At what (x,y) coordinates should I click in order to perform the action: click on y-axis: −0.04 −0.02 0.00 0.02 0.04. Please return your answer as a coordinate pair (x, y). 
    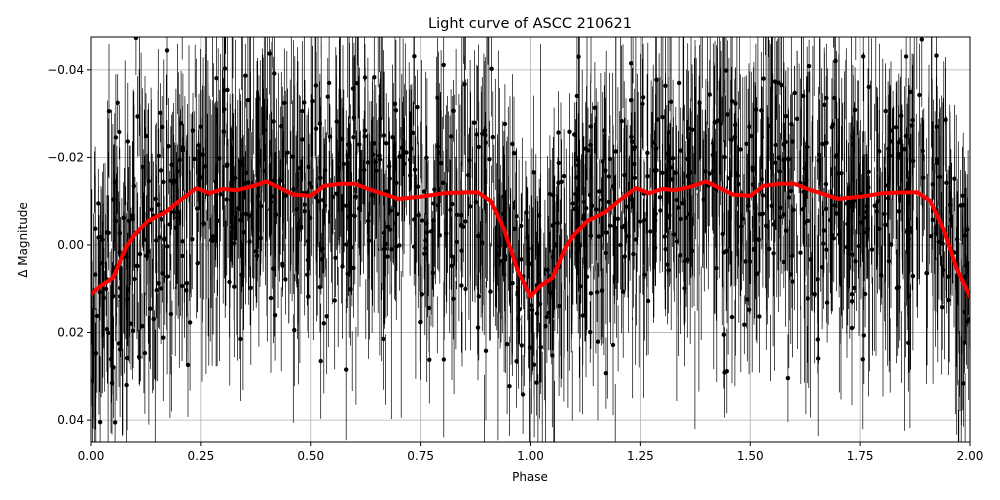
    Looking at the image, I should click on (69, 245).